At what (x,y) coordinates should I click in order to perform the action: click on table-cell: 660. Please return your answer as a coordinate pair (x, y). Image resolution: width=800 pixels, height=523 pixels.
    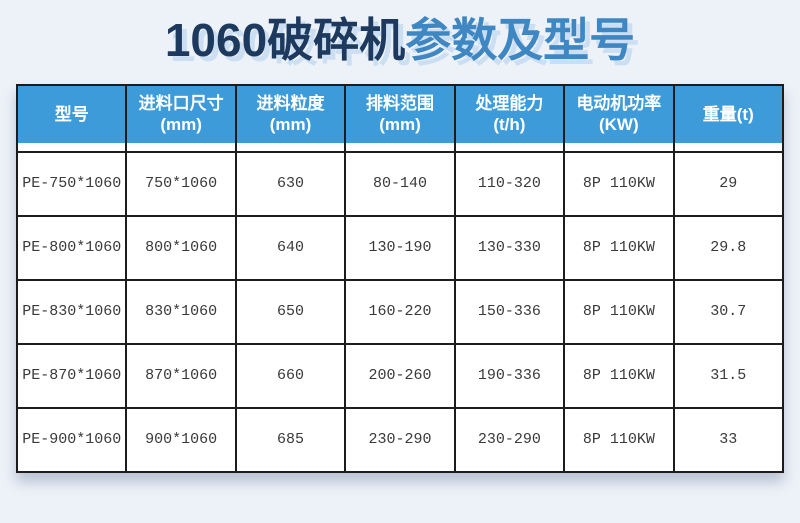
    Looking at the image, I should click on (290, 375).